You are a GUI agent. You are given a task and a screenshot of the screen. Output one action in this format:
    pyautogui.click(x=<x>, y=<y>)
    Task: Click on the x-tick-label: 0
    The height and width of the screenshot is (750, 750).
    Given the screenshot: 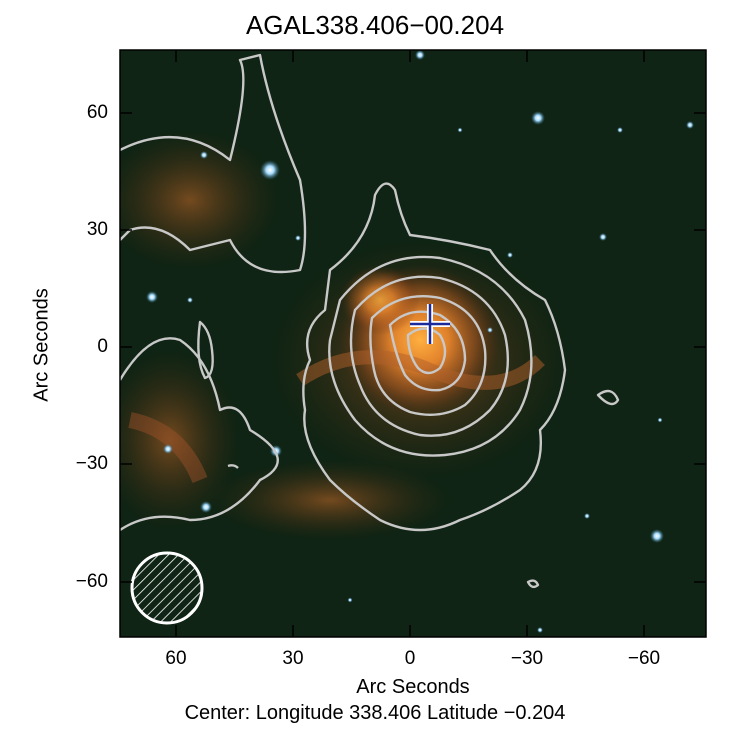 What is the action you would take?
    pyautogui.click(x=410, y=658)
    